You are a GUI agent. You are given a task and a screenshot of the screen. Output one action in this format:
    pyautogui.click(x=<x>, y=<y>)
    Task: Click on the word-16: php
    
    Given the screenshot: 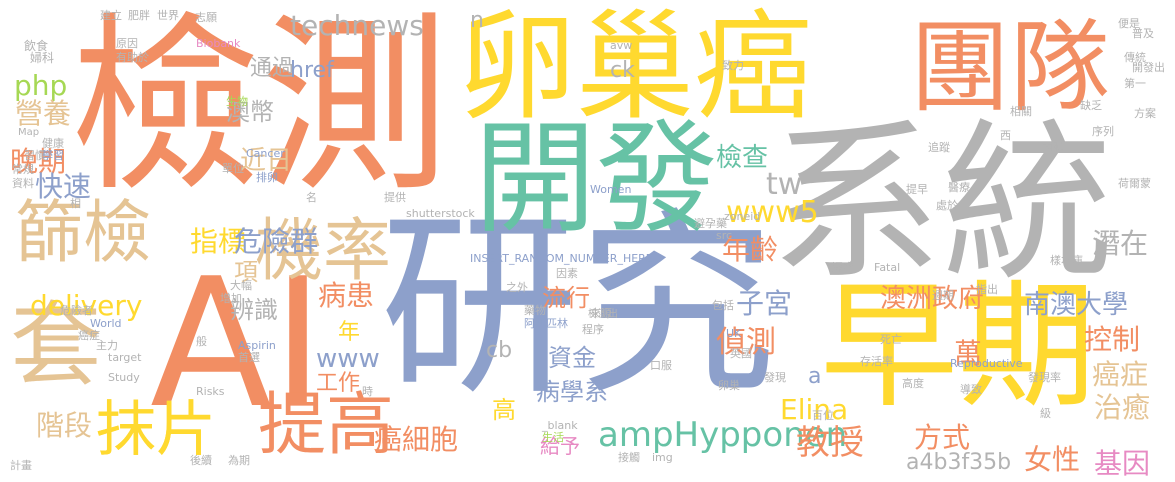 What is the action you would take?
    pyautogui.click(x=41, y=85)
    